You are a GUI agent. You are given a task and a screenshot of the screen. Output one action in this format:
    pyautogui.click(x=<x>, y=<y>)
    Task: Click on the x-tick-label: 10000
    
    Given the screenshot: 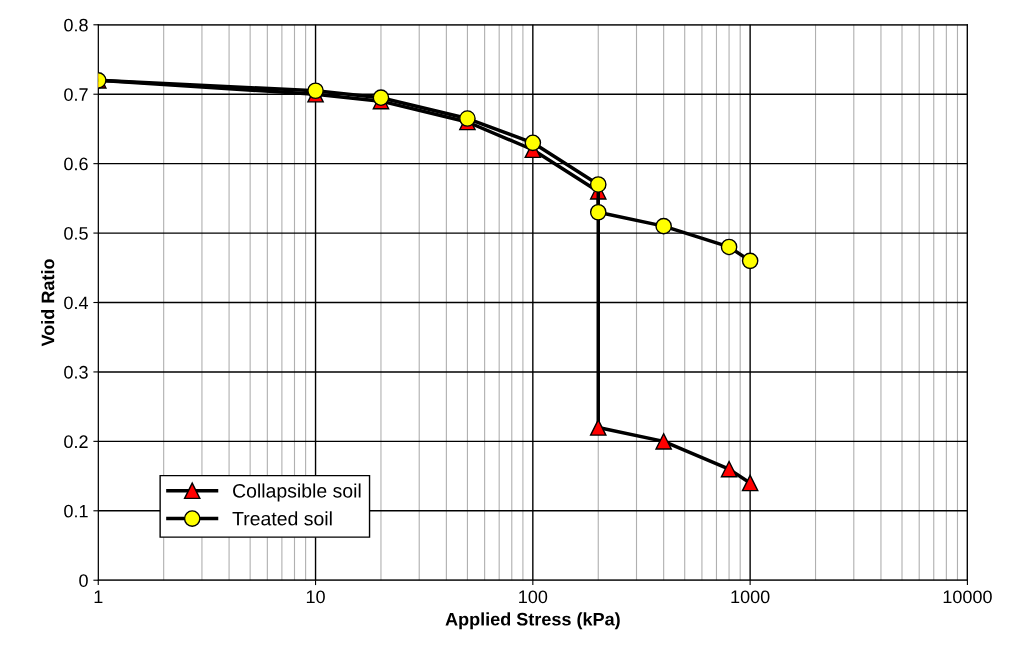 What is the action you would take?
    pyautogui.click(x=967, y=597)
    